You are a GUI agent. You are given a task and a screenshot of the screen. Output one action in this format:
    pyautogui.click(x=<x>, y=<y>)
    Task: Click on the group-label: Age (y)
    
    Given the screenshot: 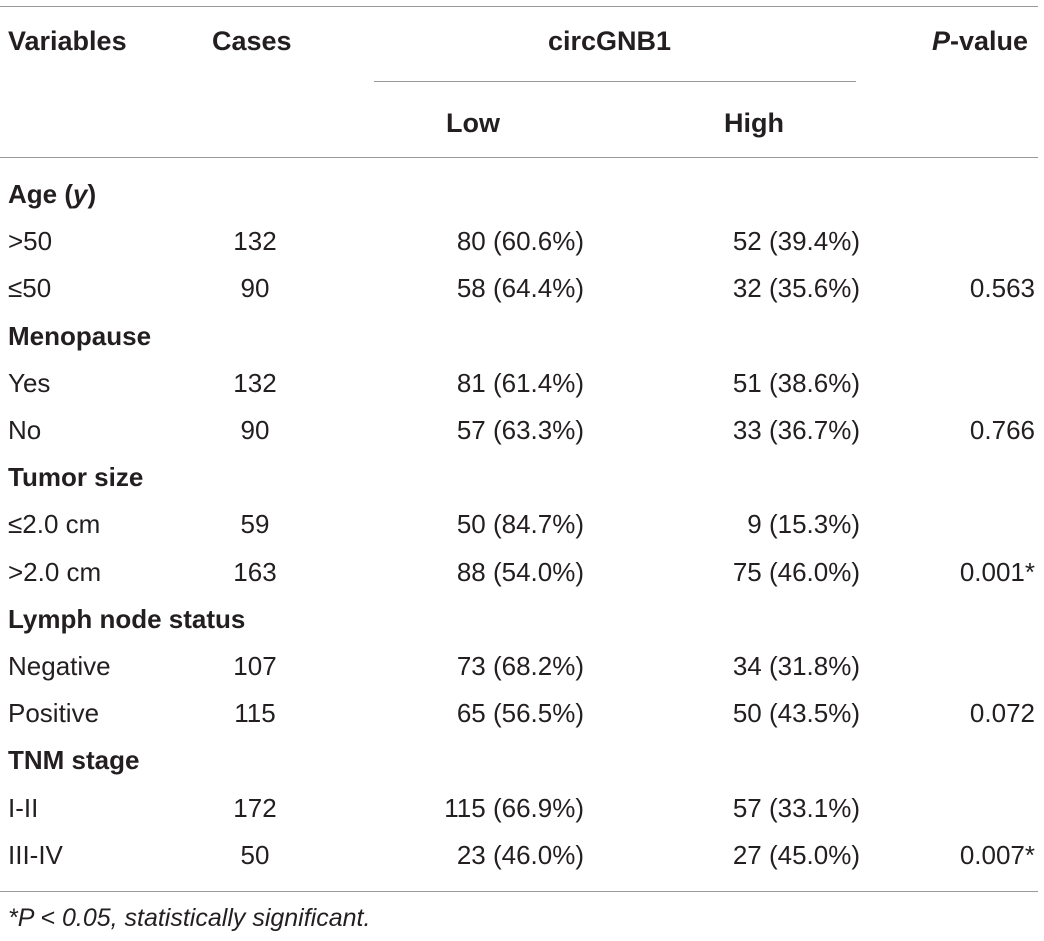 What is the action you would take?
    pyautogui.click(x=52, y=194)
    